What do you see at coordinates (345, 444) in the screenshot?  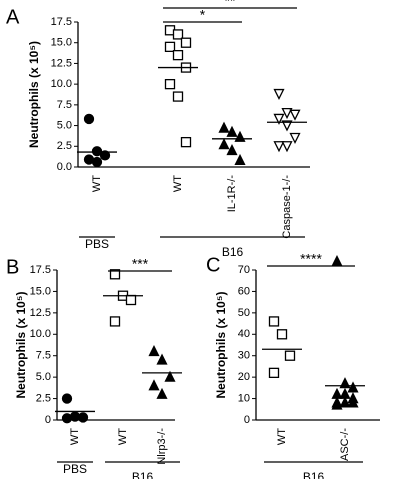 I see `x-tick-label: ASC-/-` at bounding box center [345, 444].